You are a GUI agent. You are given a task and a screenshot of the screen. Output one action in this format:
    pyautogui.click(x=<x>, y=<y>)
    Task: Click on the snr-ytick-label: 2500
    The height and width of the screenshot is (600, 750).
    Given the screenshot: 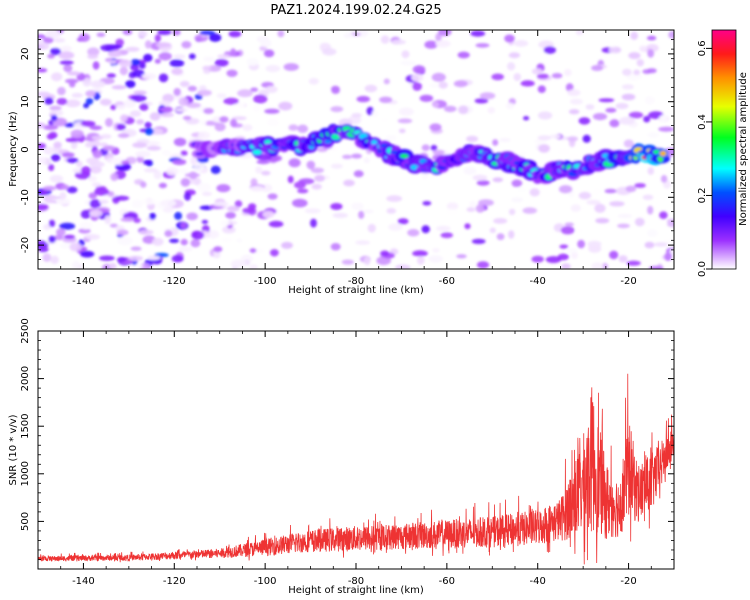 What is the action you would take?
    pyautogui.click(x=25, y=330)
    